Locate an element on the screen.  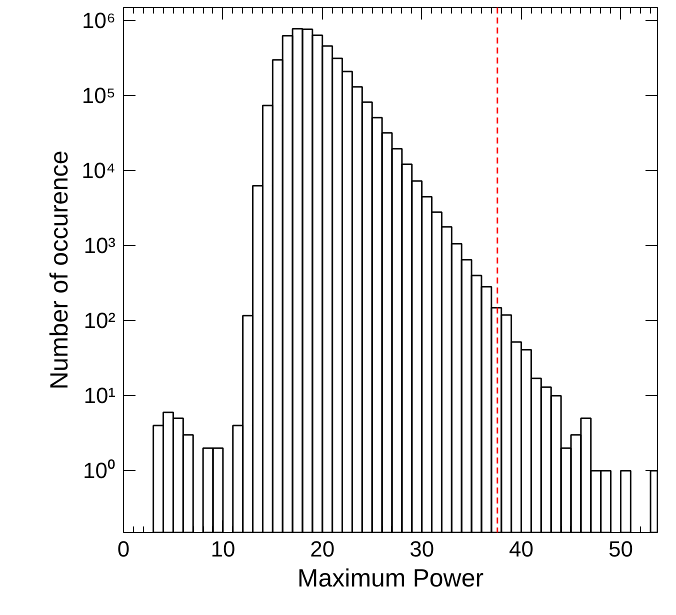
x-axis-title: Maximum Power is located at coordinates (390, 578).